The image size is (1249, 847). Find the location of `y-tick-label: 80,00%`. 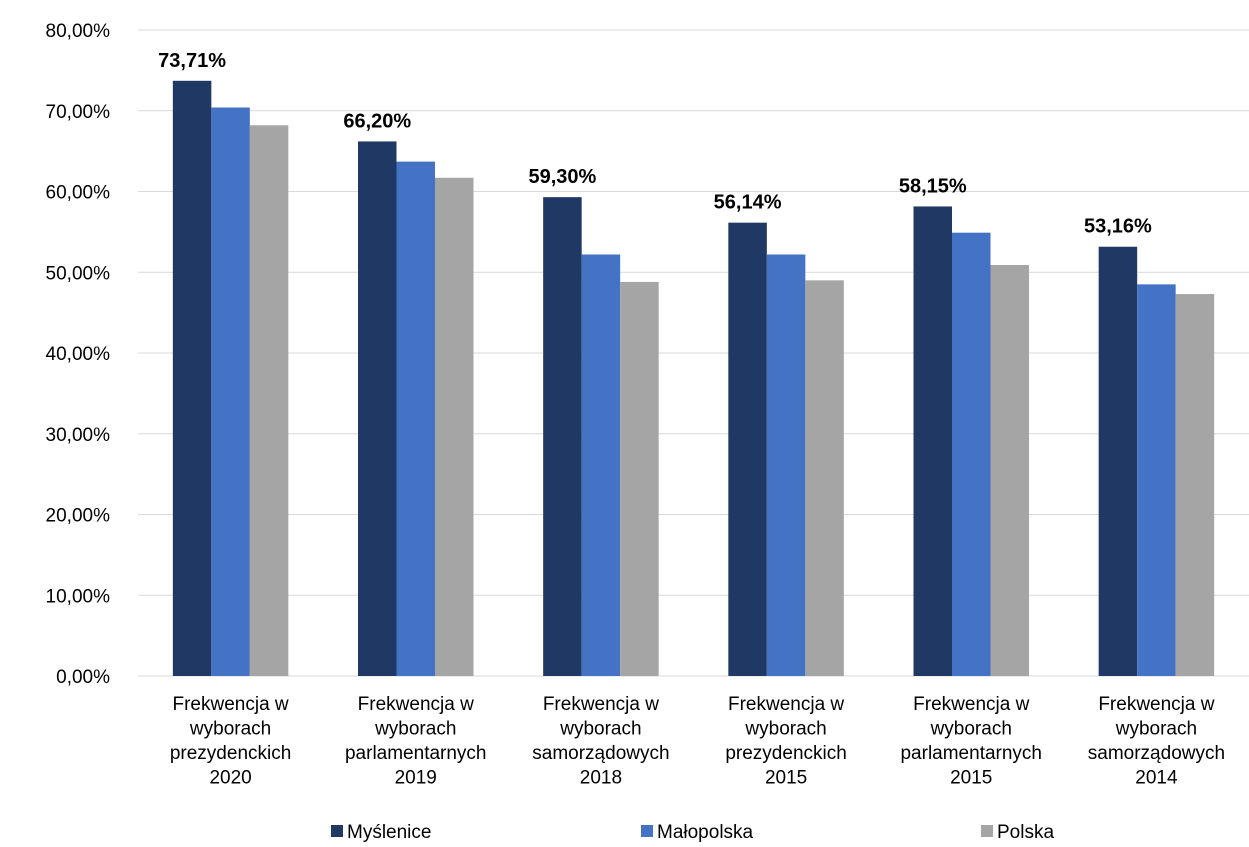

y-tick-label: 80,00% is located at coordinates (78, 31).